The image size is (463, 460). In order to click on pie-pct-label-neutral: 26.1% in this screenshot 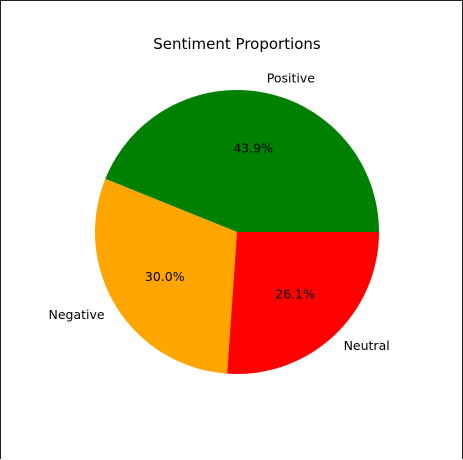, I will do `click(295, 293)`.